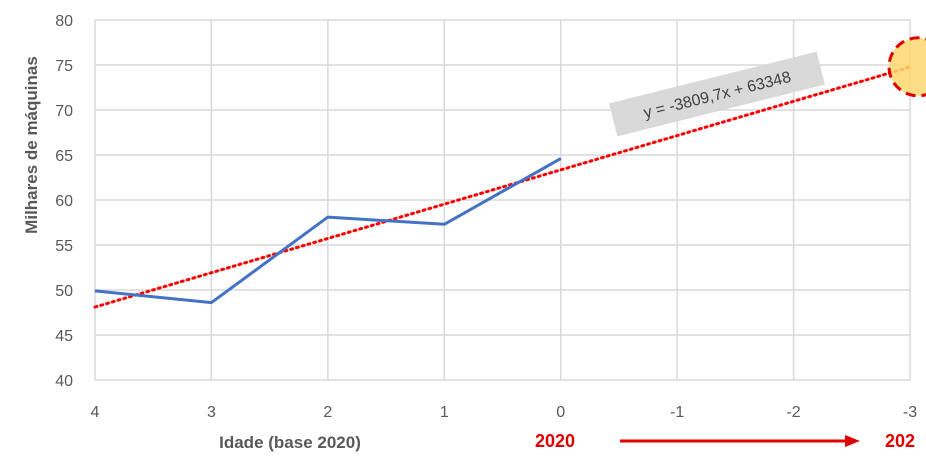 The width and height of the screenshot is (926, 459). Describe the element at coordinates (444, 412) in the screenshot. I see `x-tick-label: 1` at that location.